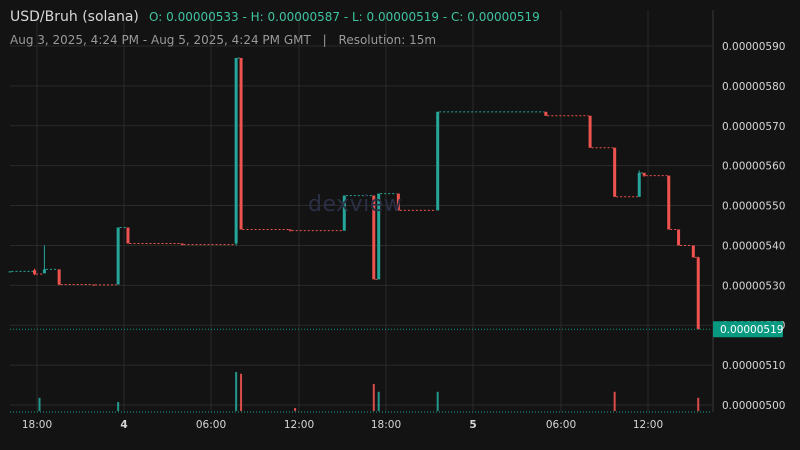  Describe the element at coordinates (751, 330) in the screenshot. I see `last-price-label: 0.00000519` at that location.